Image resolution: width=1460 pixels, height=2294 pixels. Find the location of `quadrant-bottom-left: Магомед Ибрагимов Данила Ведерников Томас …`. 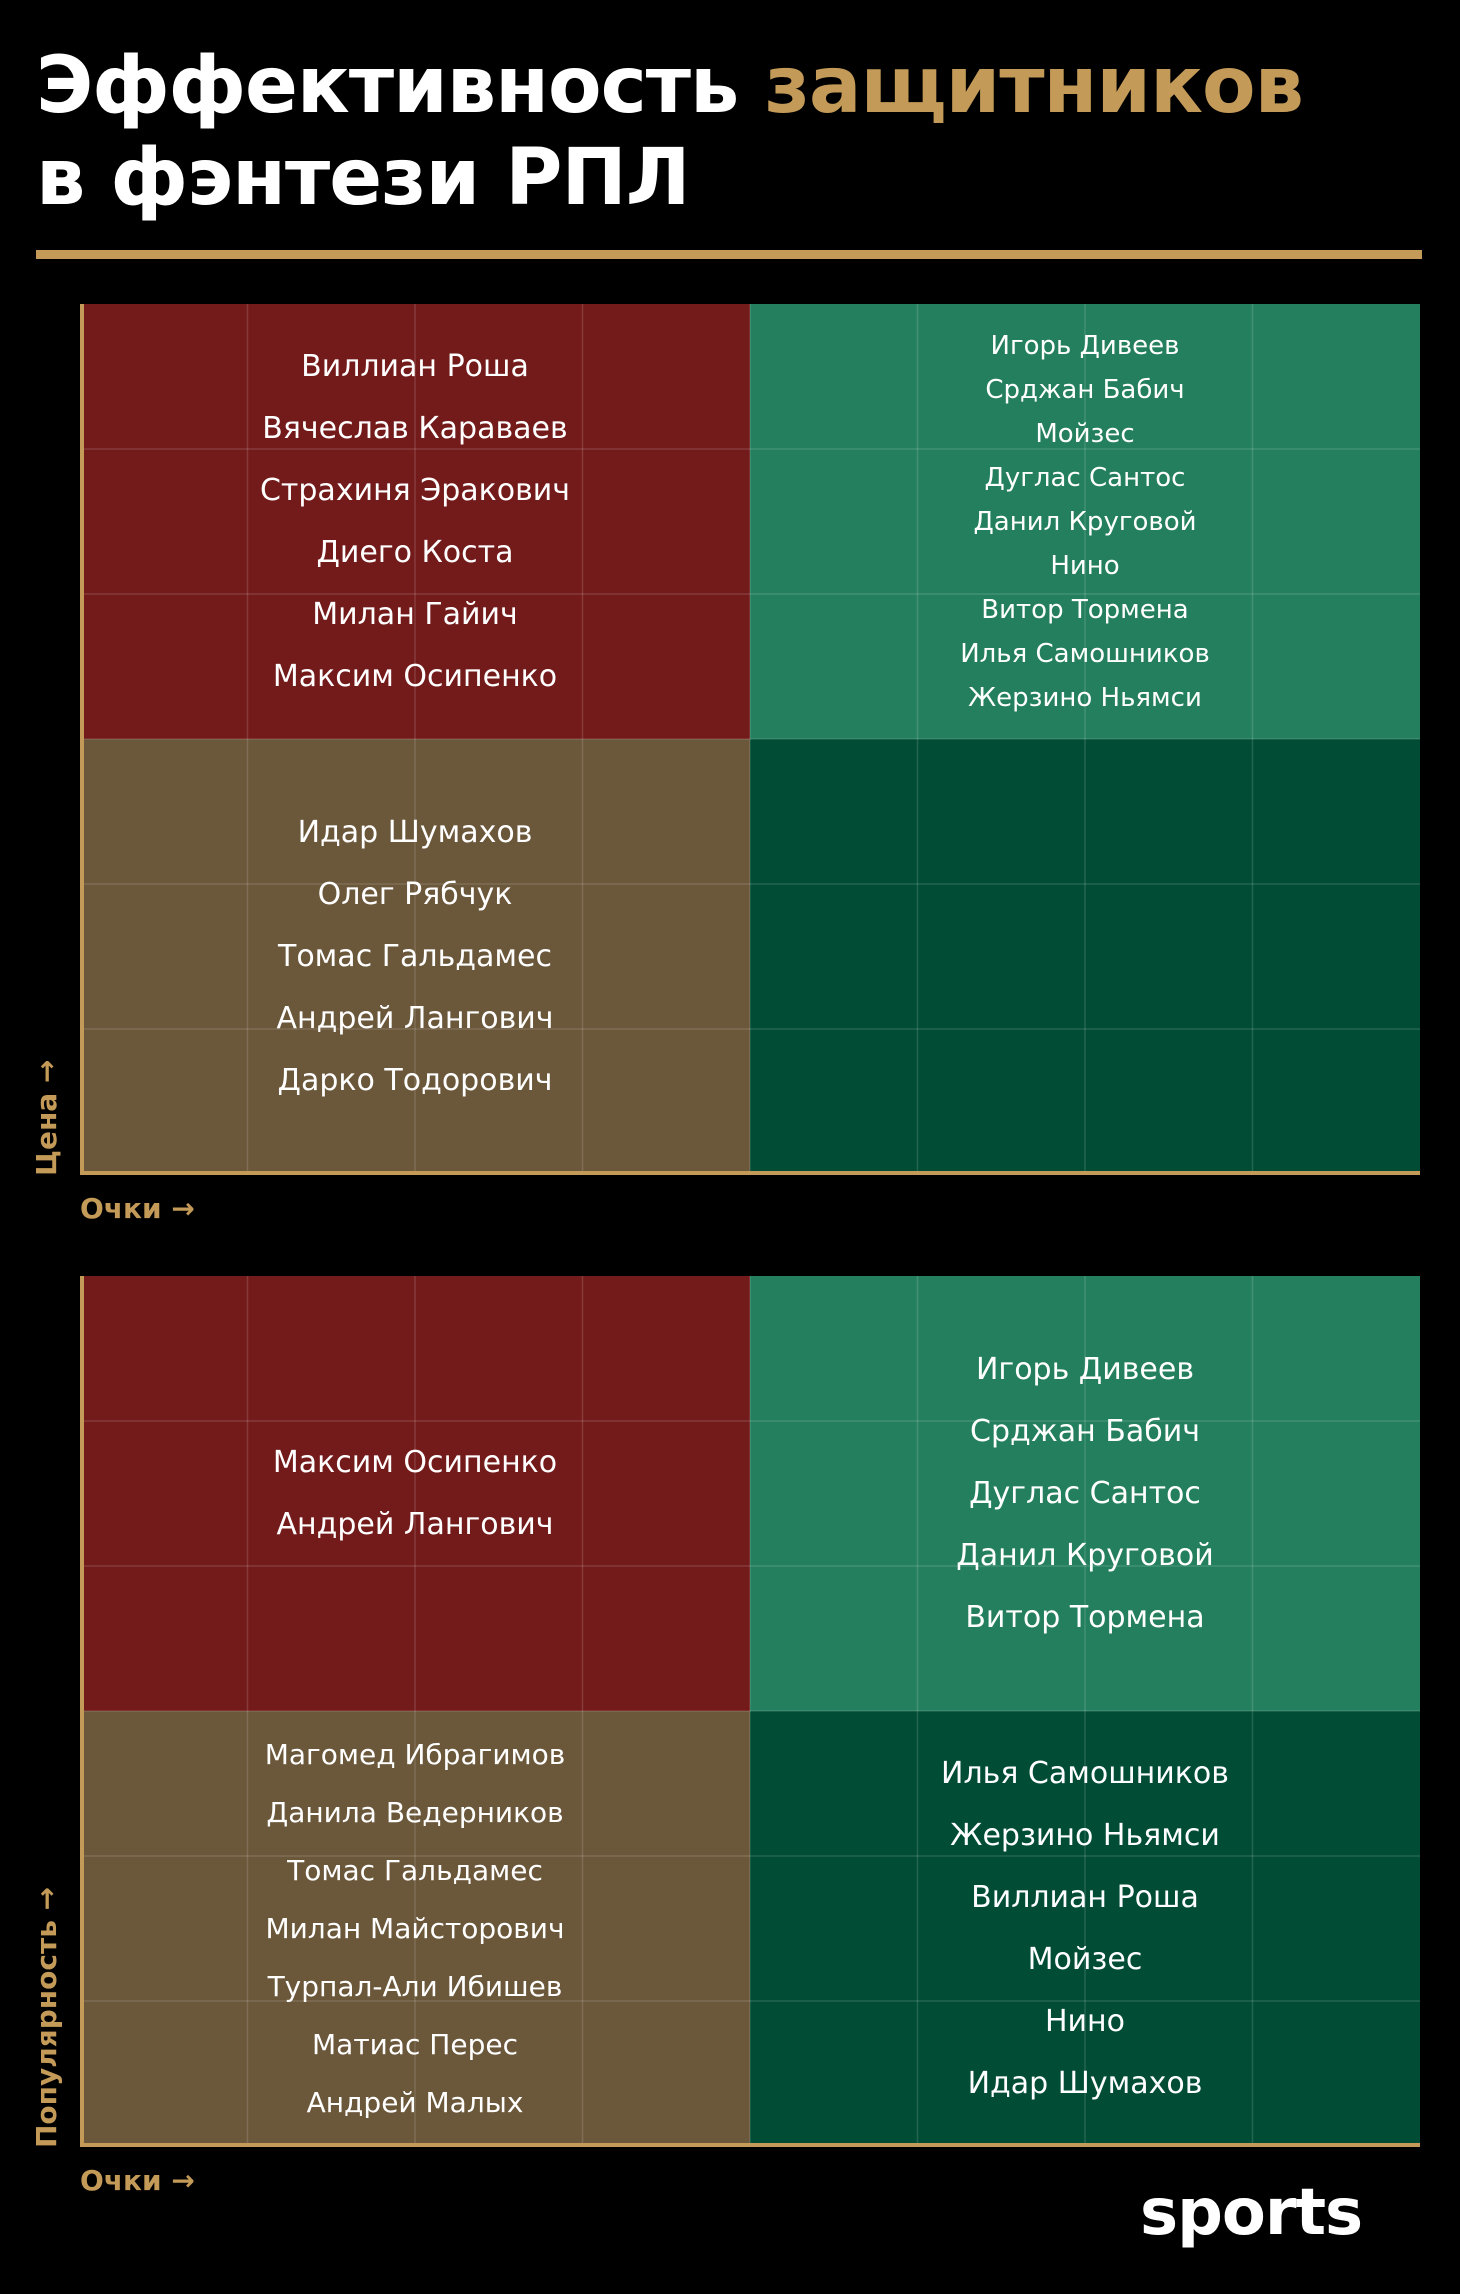

quadrant-bottom-left: Магомед Ибрагимов Данила Ведерников Томас … is located at coordinates (415, 1928).